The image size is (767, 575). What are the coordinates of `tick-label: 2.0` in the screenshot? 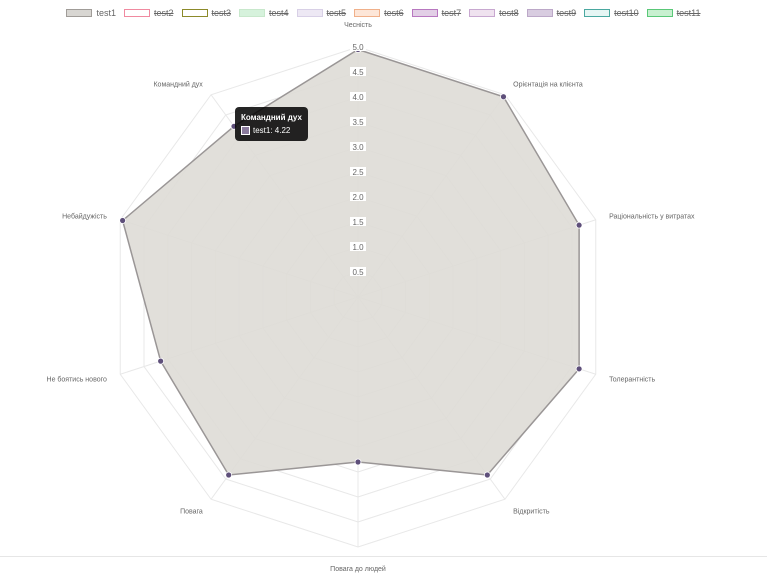 It's located at (358, 197).